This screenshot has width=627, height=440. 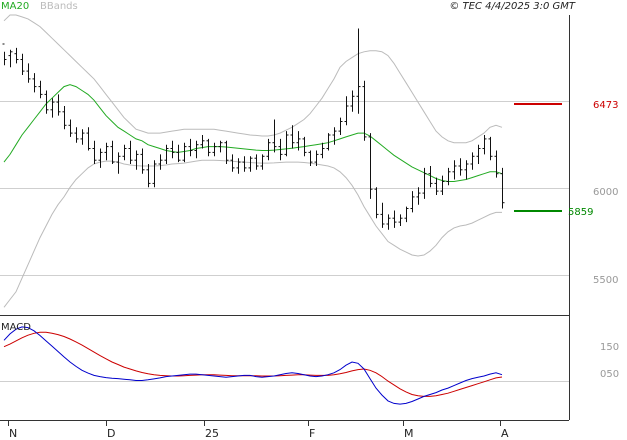 What do you see at coordinates (15, 6) in the screenshot?
I see `ma20-legend: MA20` at bounding box center [15, 6].